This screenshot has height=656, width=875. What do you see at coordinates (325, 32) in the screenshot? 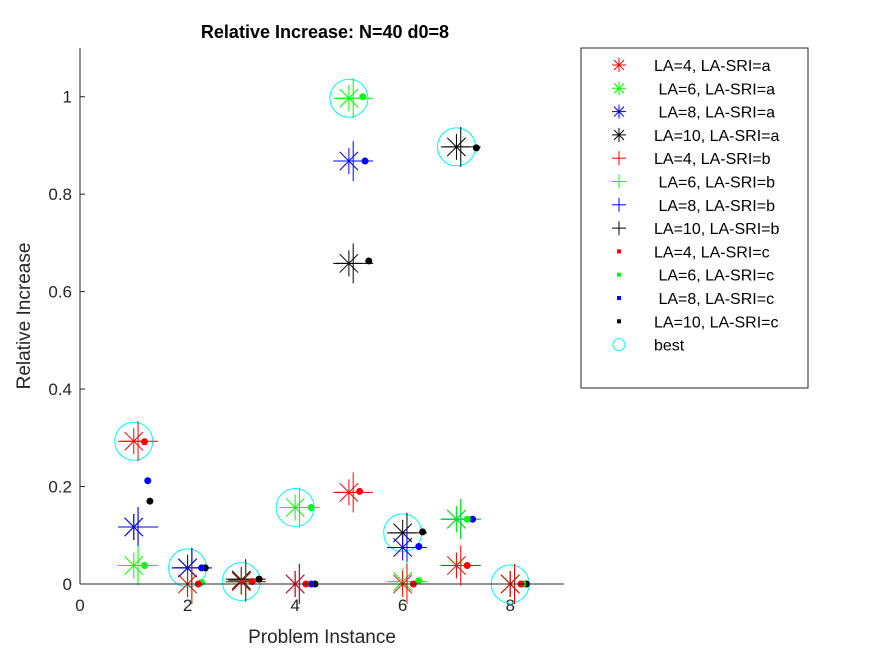
I see `chart-title: Relative Increase: N=40 d0=8` at bounding box center [325, 32].